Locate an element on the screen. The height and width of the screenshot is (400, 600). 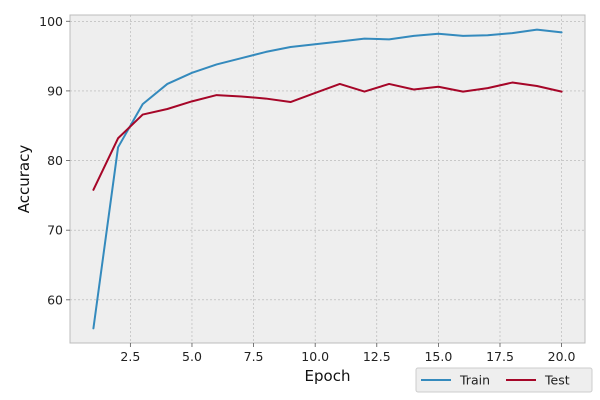
legend-box is located at coordinates (504, 380).